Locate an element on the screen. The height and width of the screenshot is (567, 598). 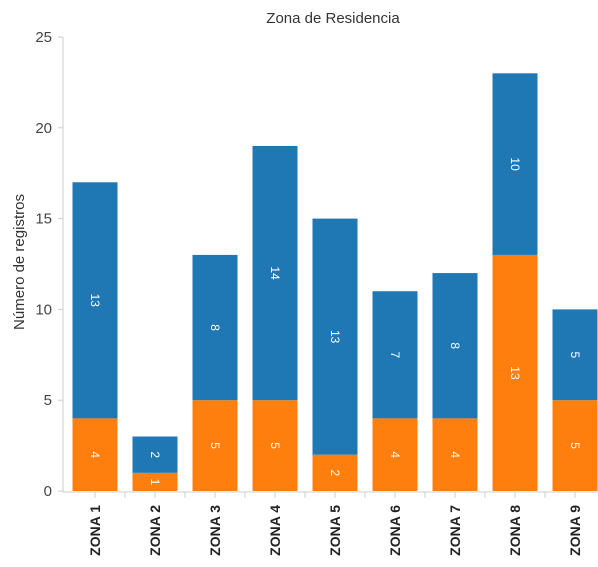
bar-value-label: 10 is located at coordinates (515, 164).